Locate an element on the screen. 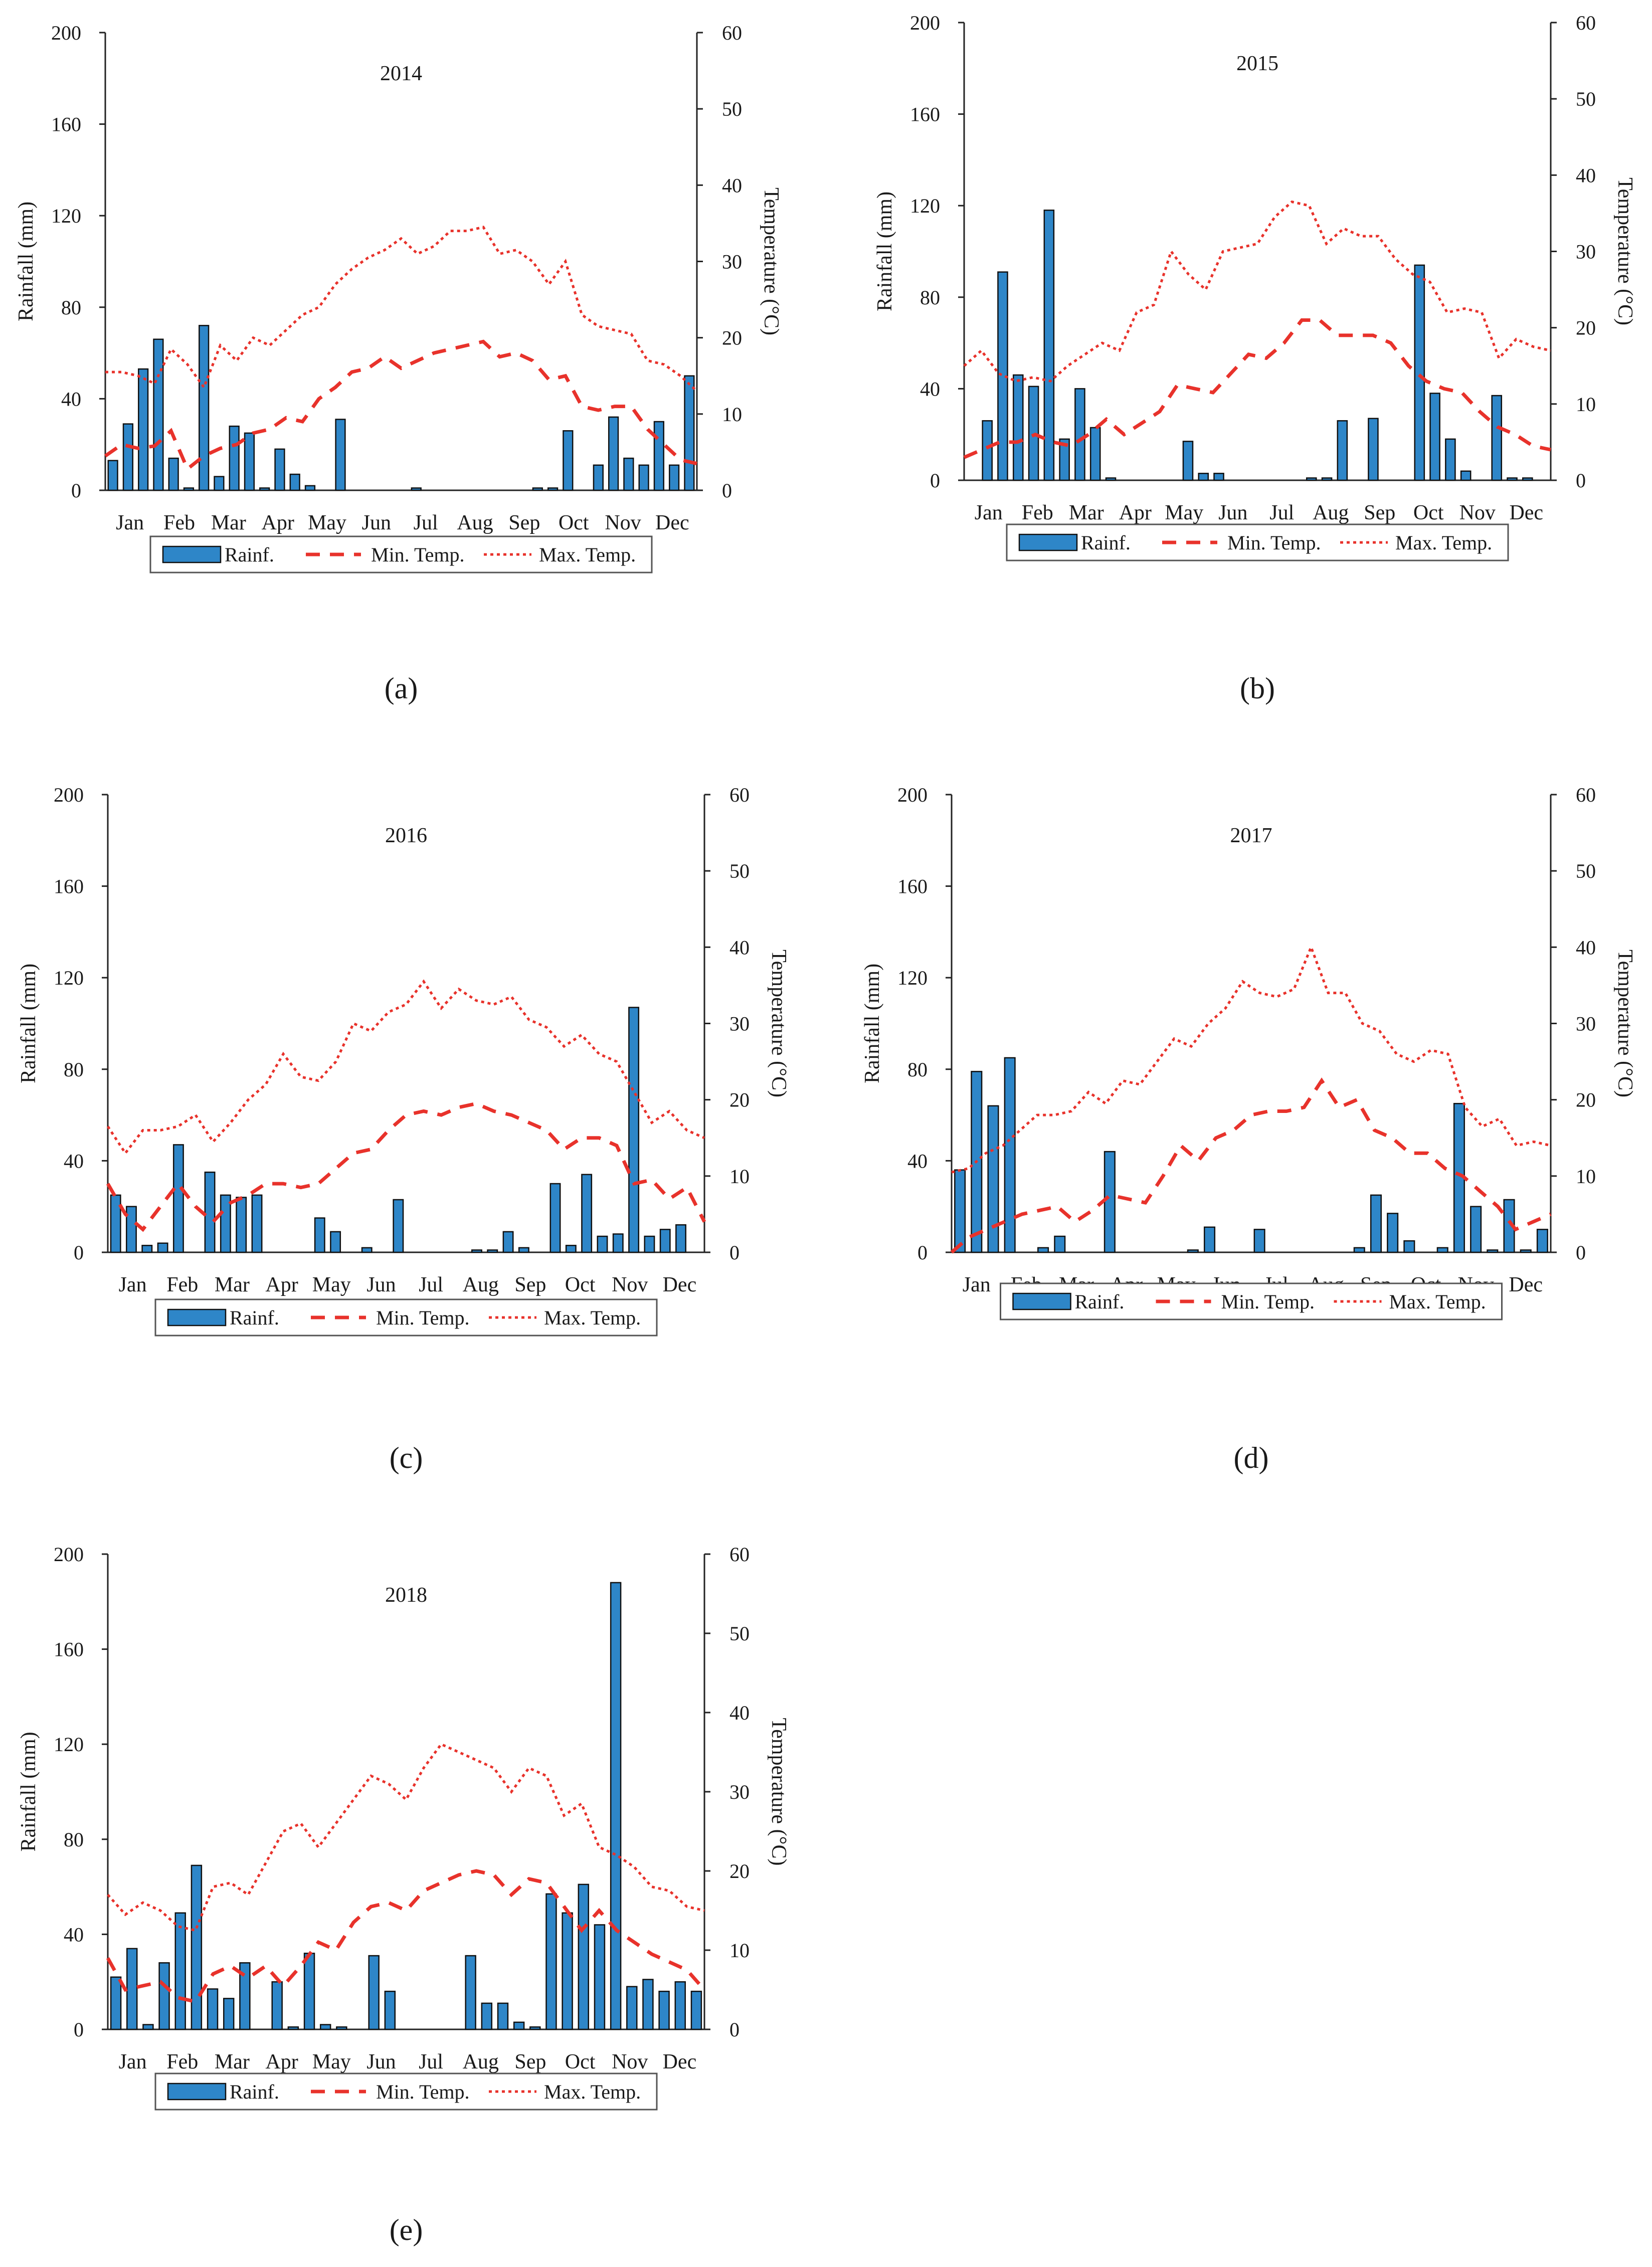 The height and width of the screenshot is (2267, 1652). max-temp-line is located at coordinates (406, 1837).